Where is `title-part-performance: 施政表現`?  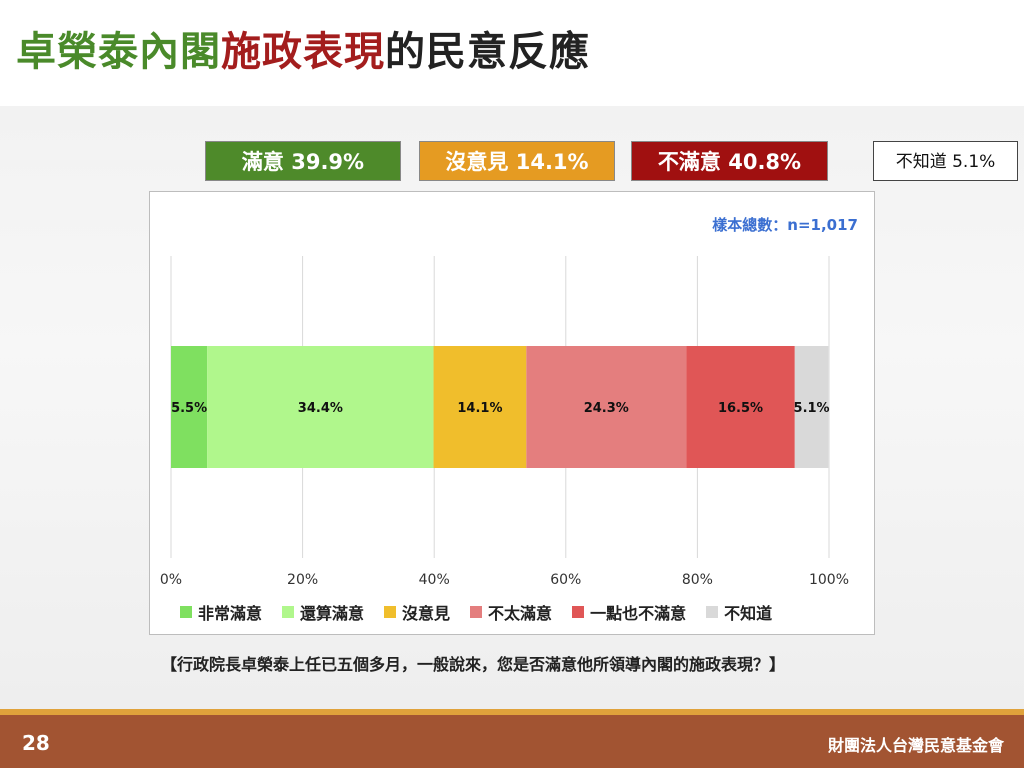 title-part-performance: 施政表現 is located at coordinates (303, 52).